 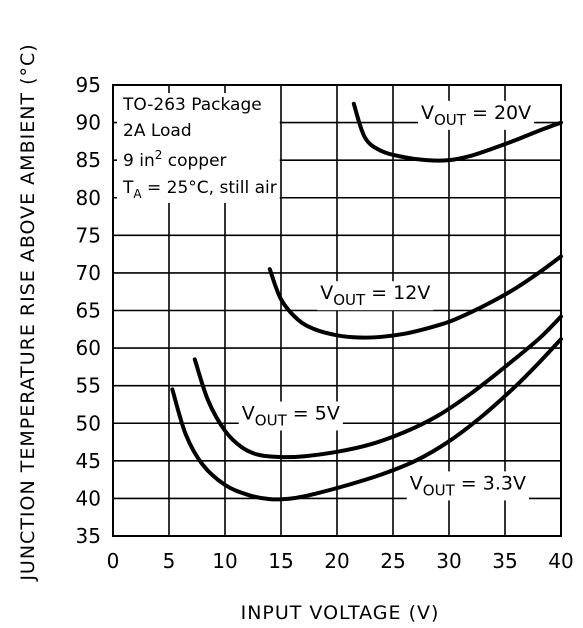 I want to click on condition-ambient: TA = 25°C, still air, so click(x=199, y=189).